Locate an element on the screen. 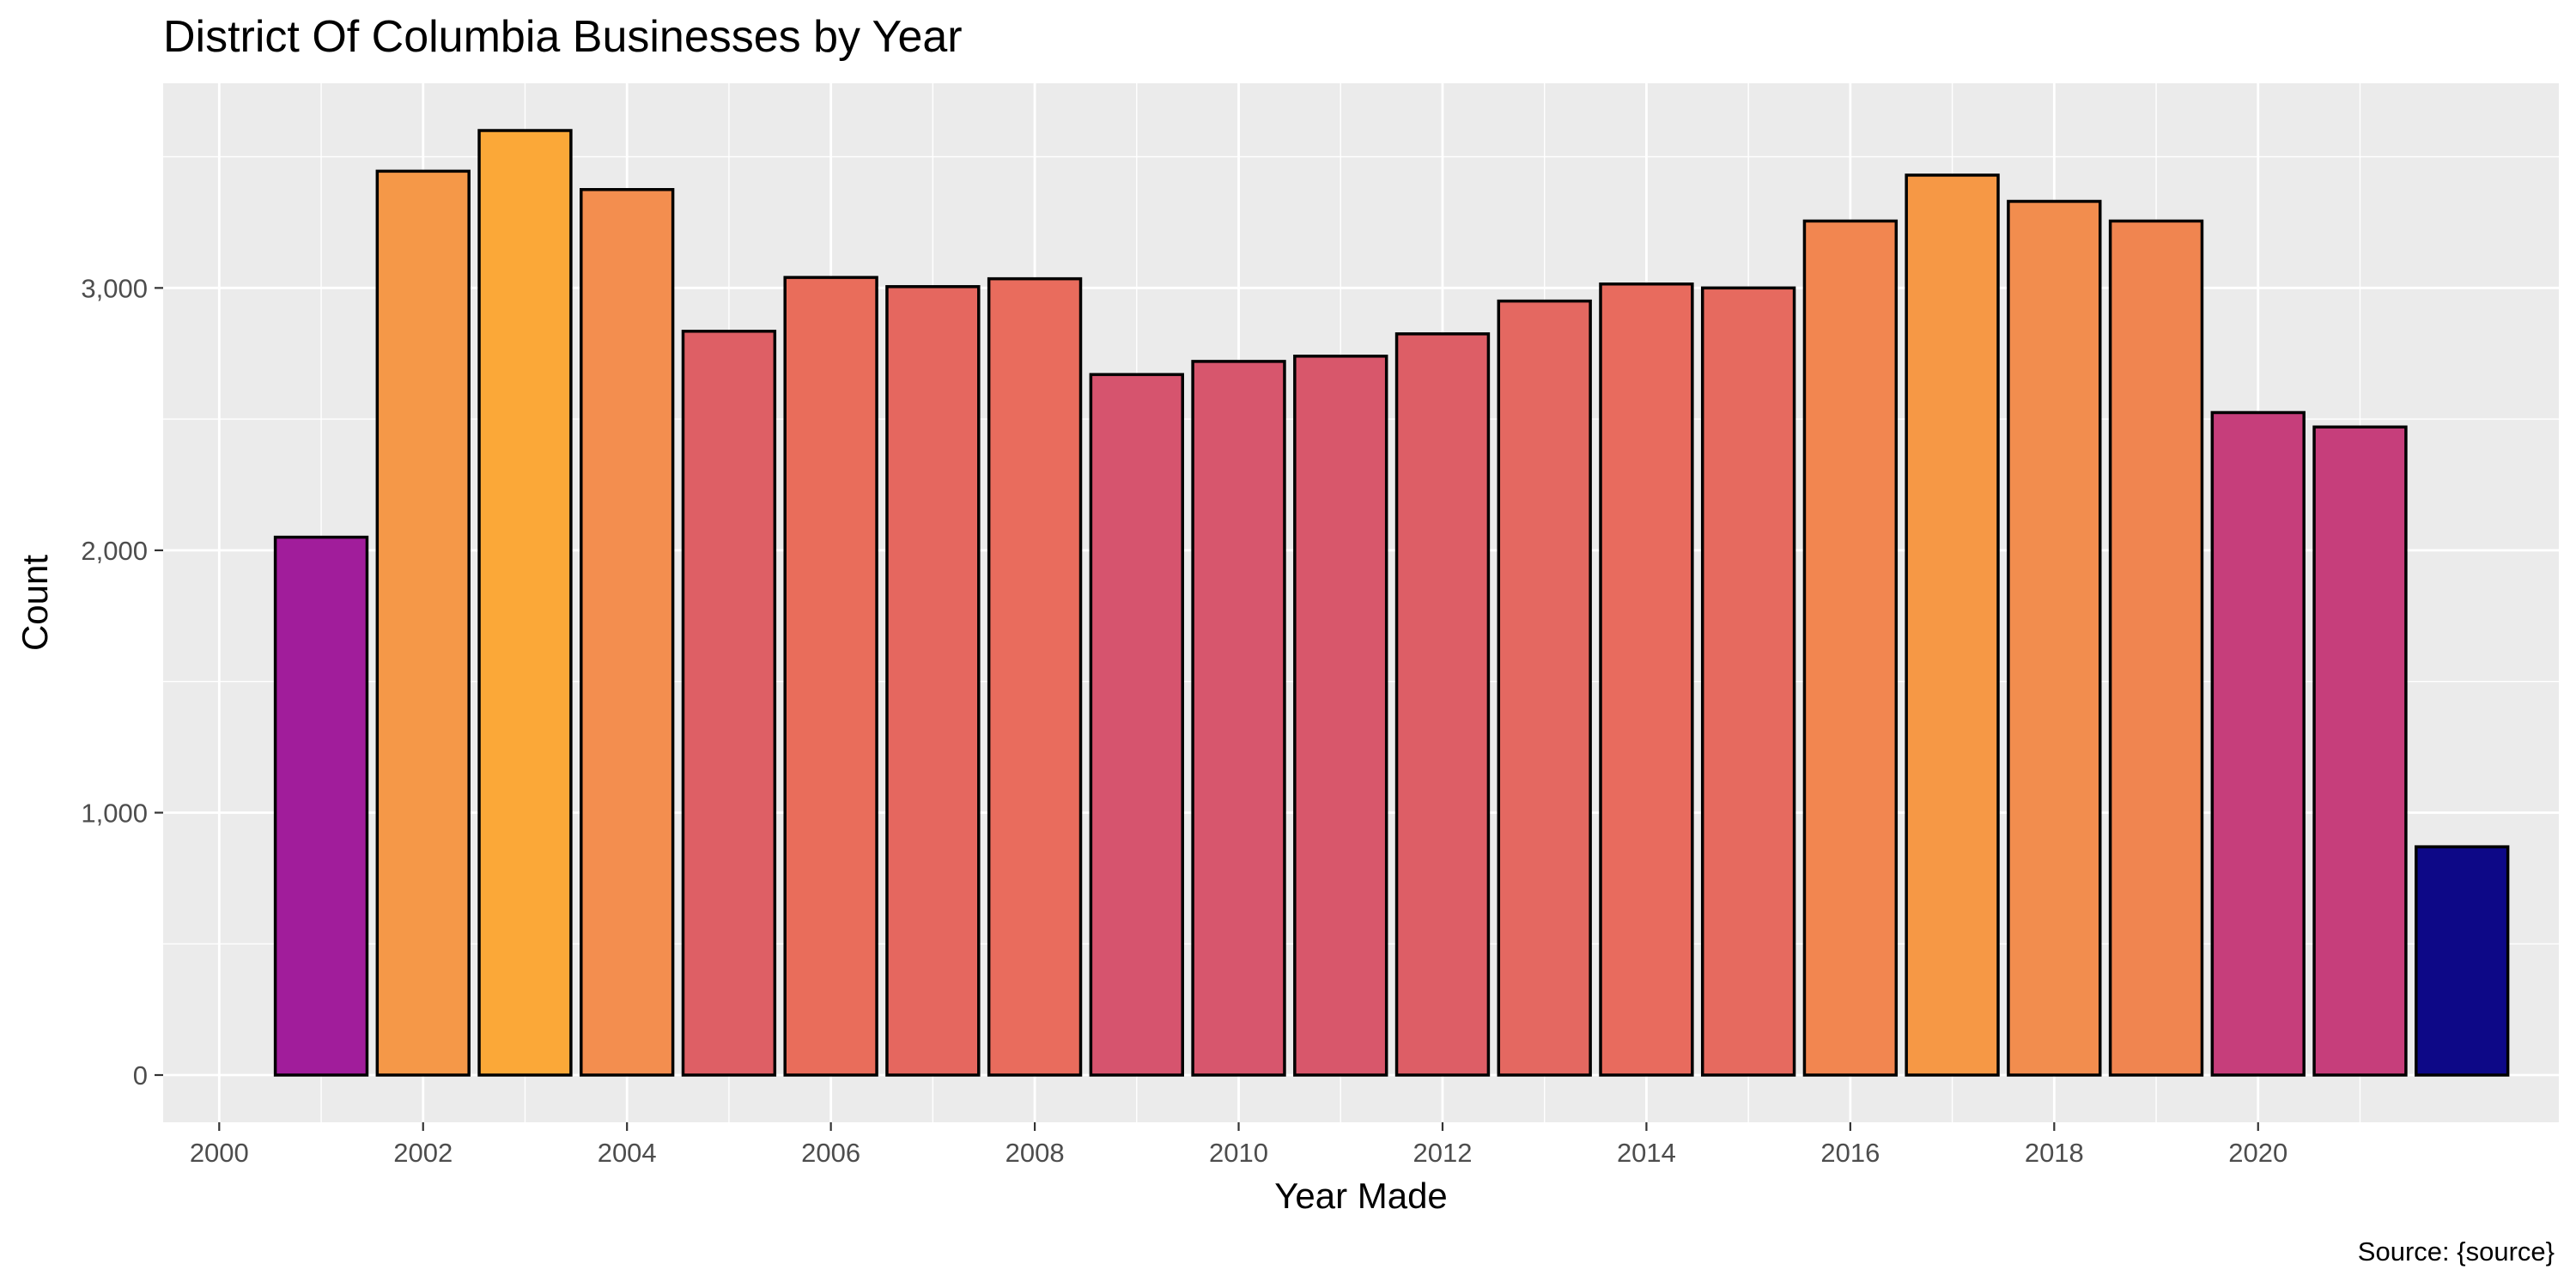  y-tick-label: 1,000 is located at coordinates (114, 813).